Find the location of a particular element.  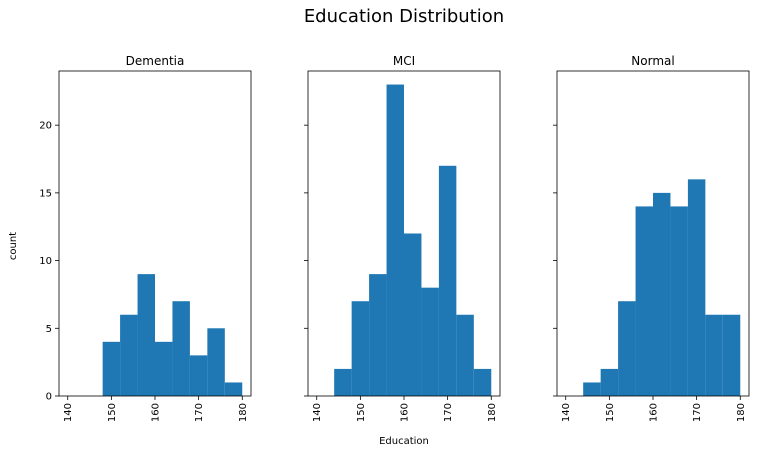

y-axis-label: count is located at coordinates (13, 246).